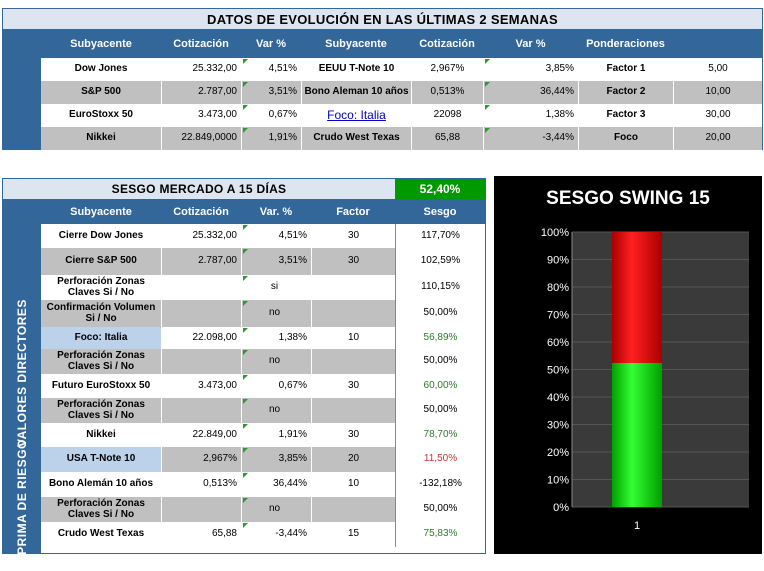 The height and width of the screenshot is (571, 764). I want to click on header-cotizacion: Cotización, so click(201, 211).